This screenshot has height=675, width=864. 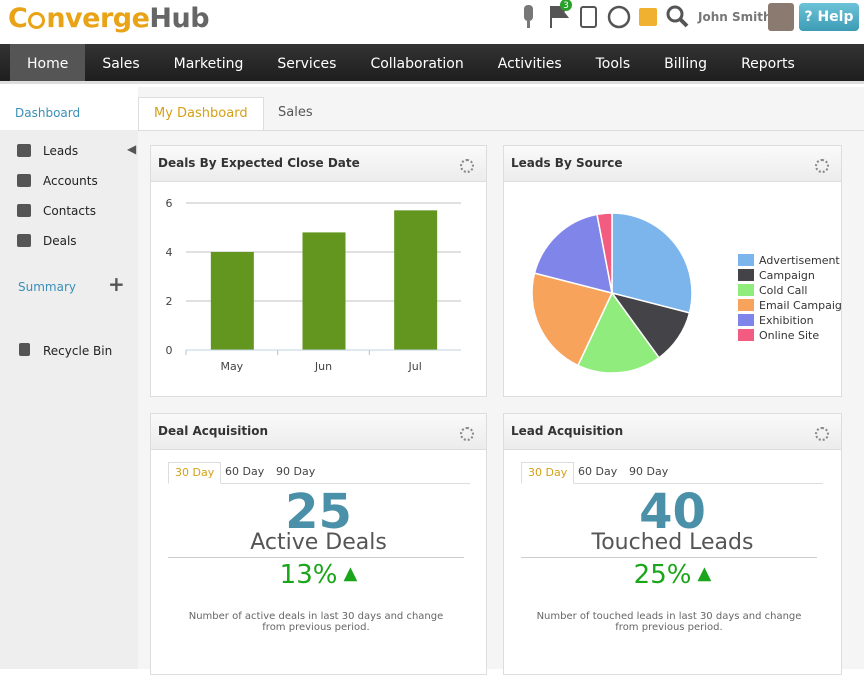 I want to click on count: 25, so click(x=318, y=512).